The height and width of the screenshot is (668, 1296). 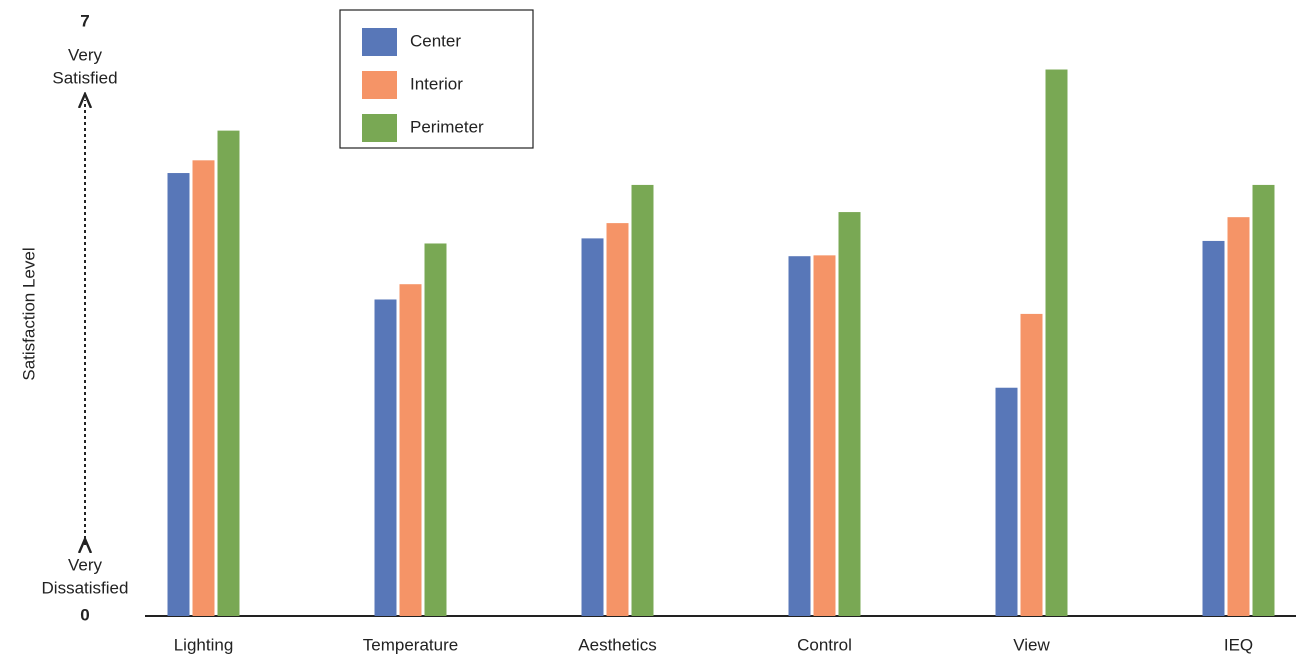 What do you see at coordinates (84, 614) in the screenshot?
I see `y-tick-label: 0` at bounding box center [84, 614].